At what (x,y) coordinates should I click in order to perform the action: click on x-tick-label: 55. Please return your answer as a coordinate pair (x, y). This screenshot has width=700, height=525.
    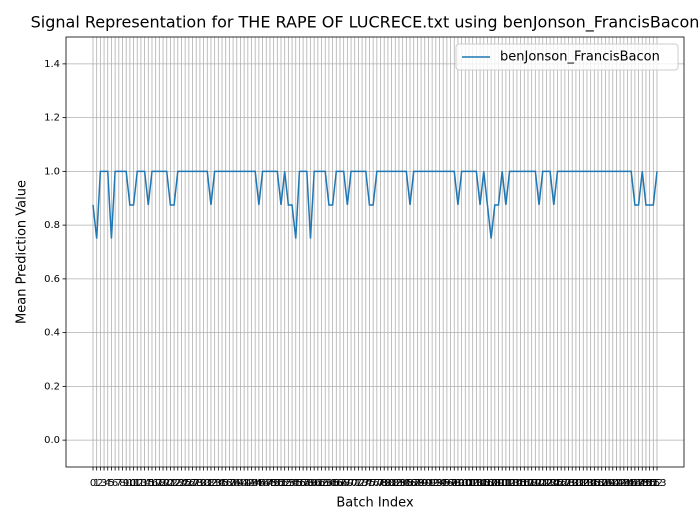
    Looking at the image, I should click on (295, 483).